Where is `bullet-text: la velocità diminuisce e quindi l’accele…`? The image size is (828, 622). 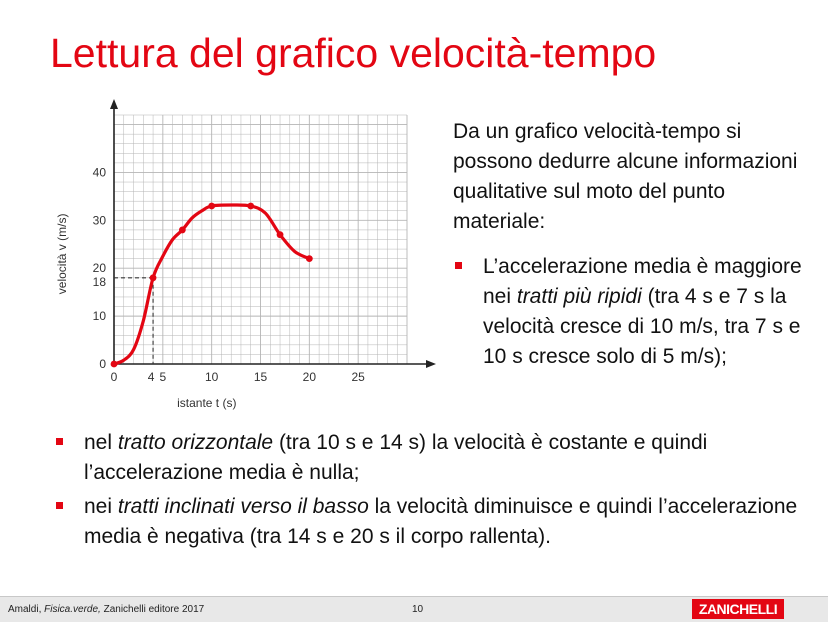 bullet-text: la velocità diminuisce e quindi l’accele… is located at coordinates (441, 521).